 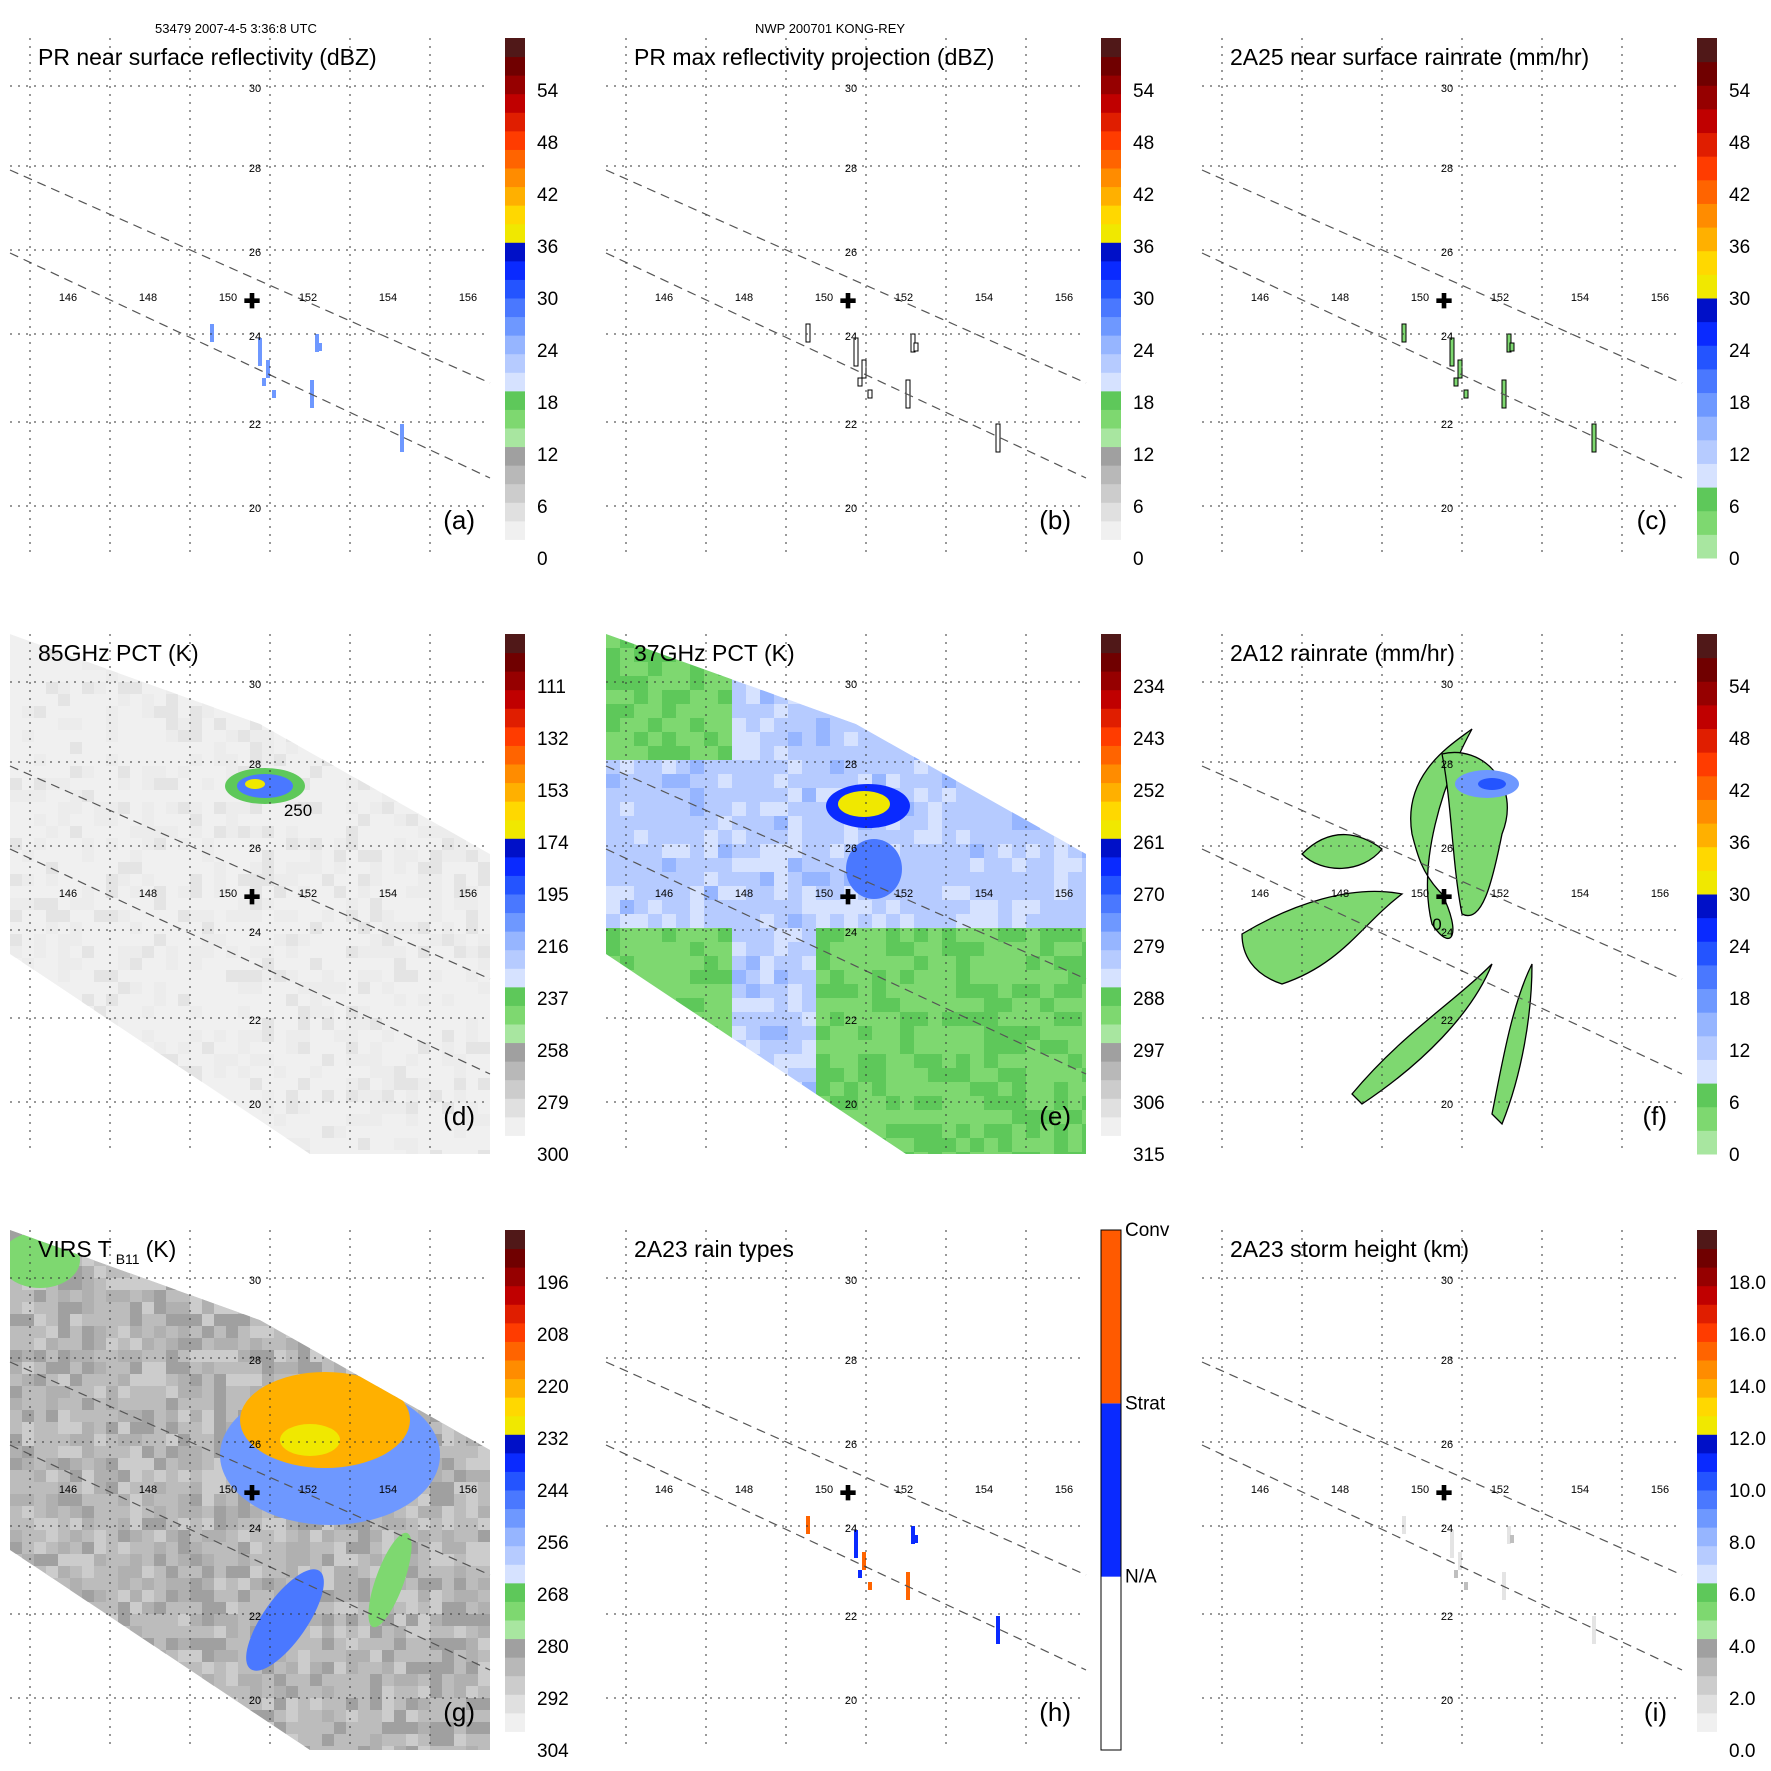 What do you see at coordinates (1143, 403) in the screenshot?
I see `colorbar-tick-label: 18` at bounding box center [1143, 403].